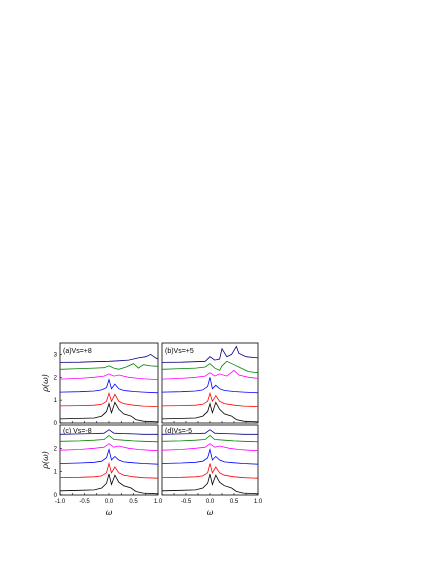  I want to click on panel-c-xtick-label: -0.5, so click(84, 502).